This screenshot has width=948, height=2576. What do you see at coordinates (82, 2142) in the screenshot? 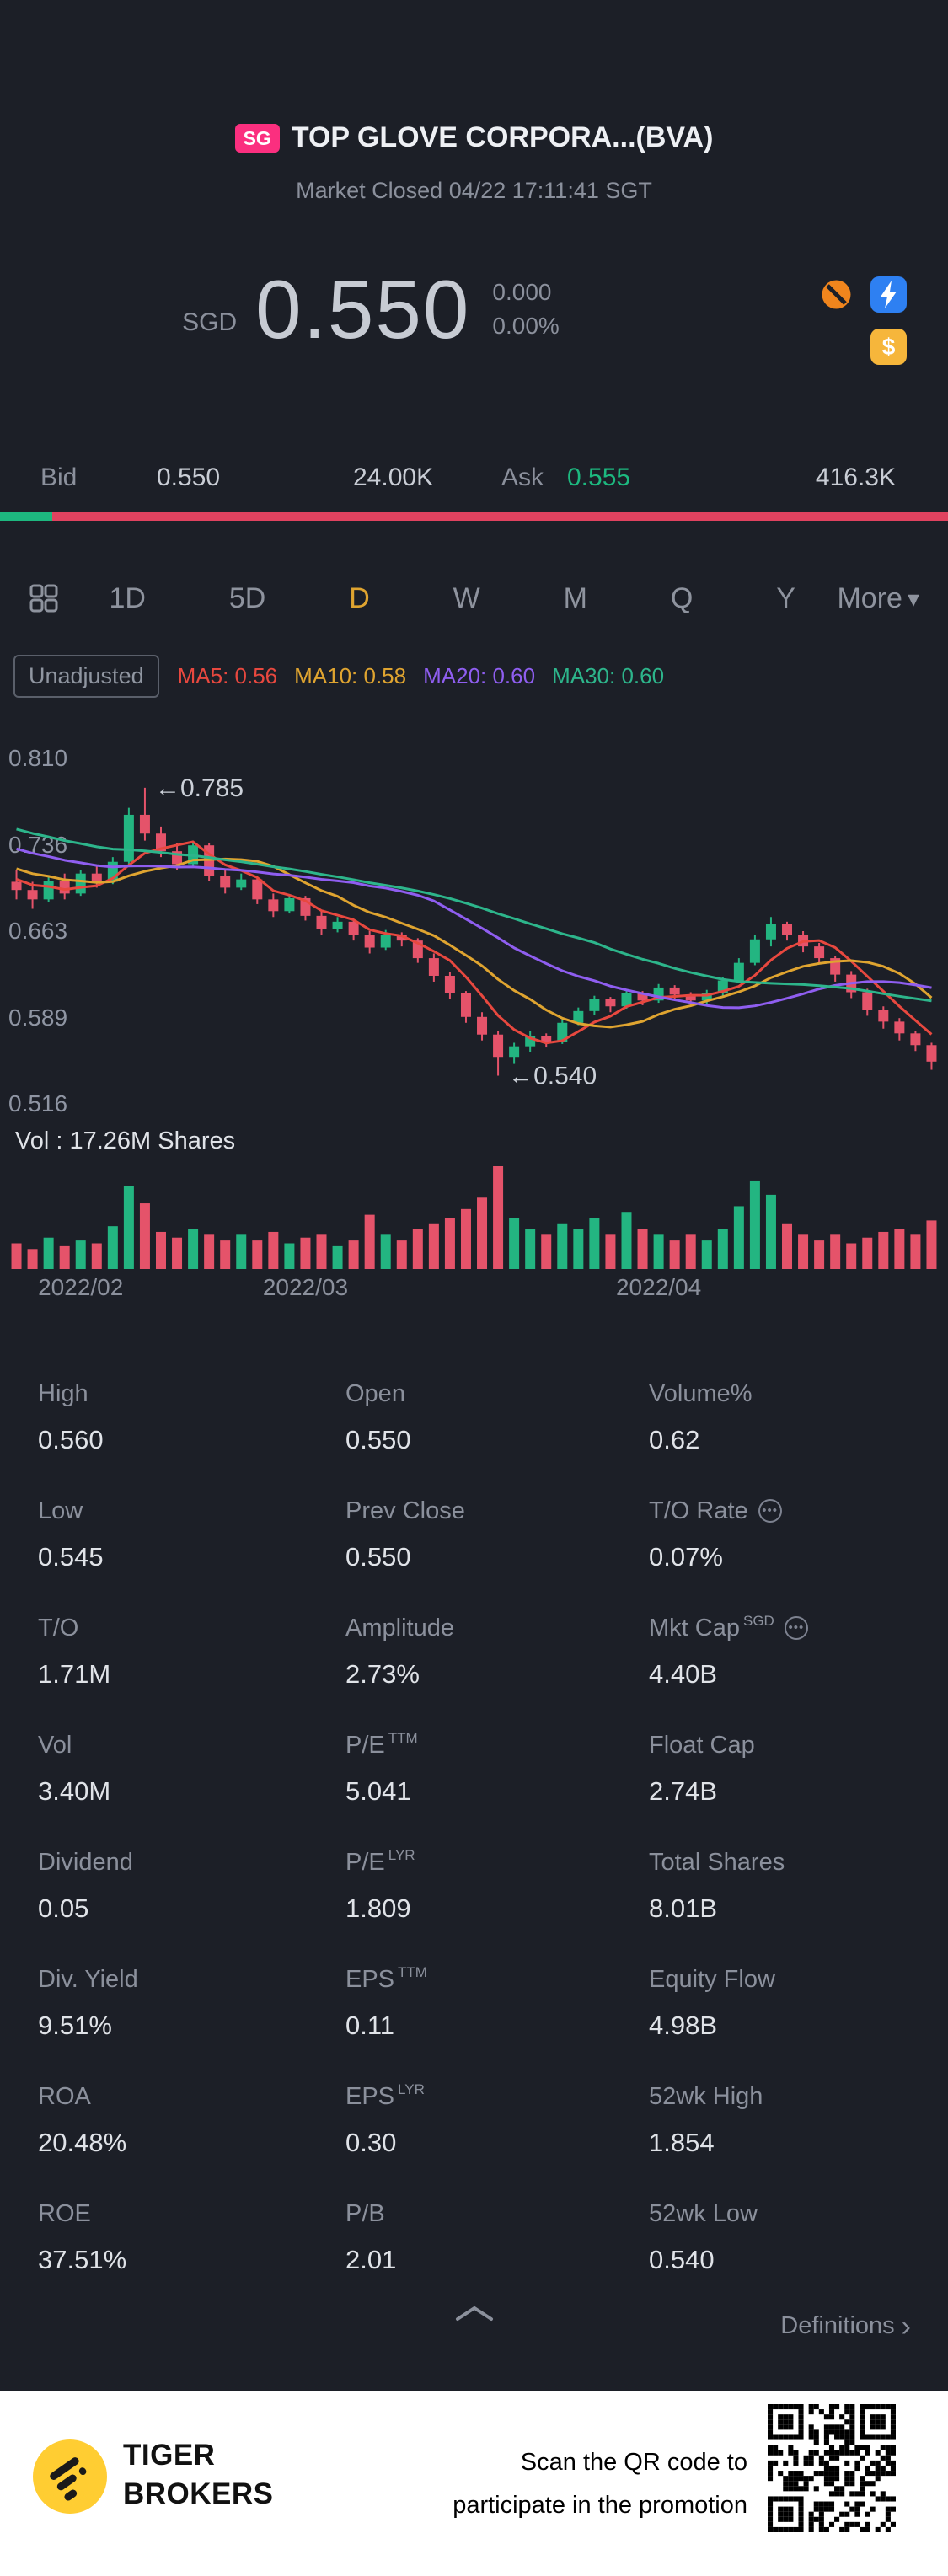
I see `stat-value: 20.48%` at bounding box center [82, 2142].